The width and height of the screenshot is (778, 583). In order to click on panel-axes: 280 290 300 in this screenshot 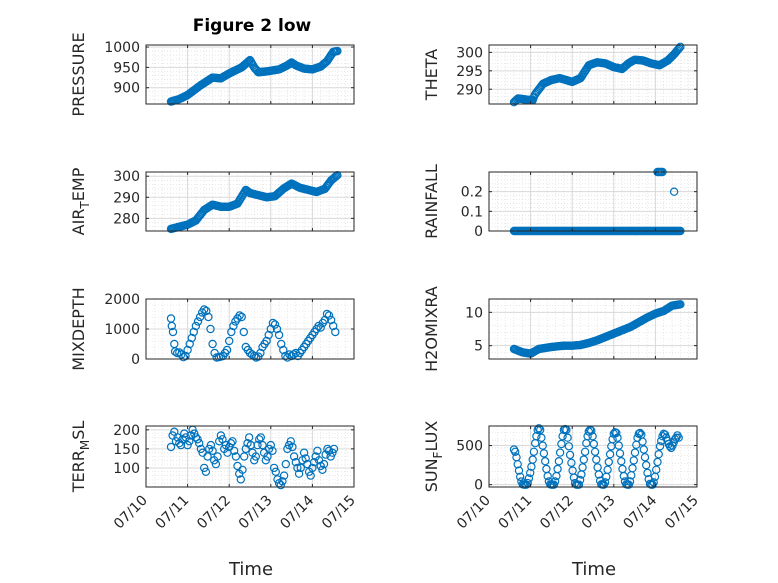, I will do `click(234, 201)`.